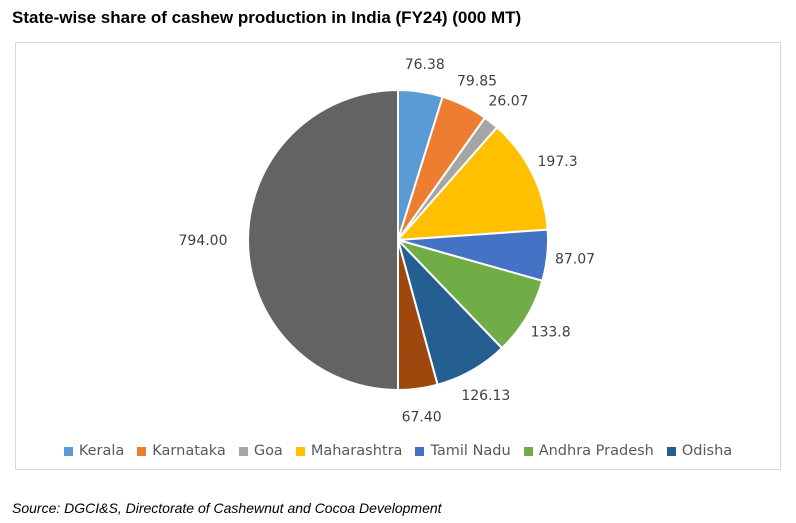 The width and height of the screenshot is (796, 523). I want to click on data-label: 197.3, so click(558, 162).